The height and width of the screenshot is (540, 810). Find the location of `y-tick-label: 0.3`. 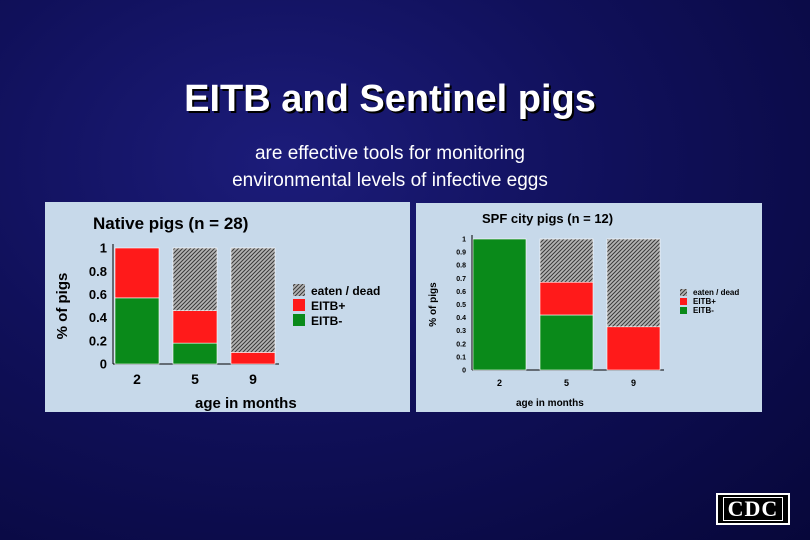

y-tick-label: 0.3 is located at coordinates (461, 331).